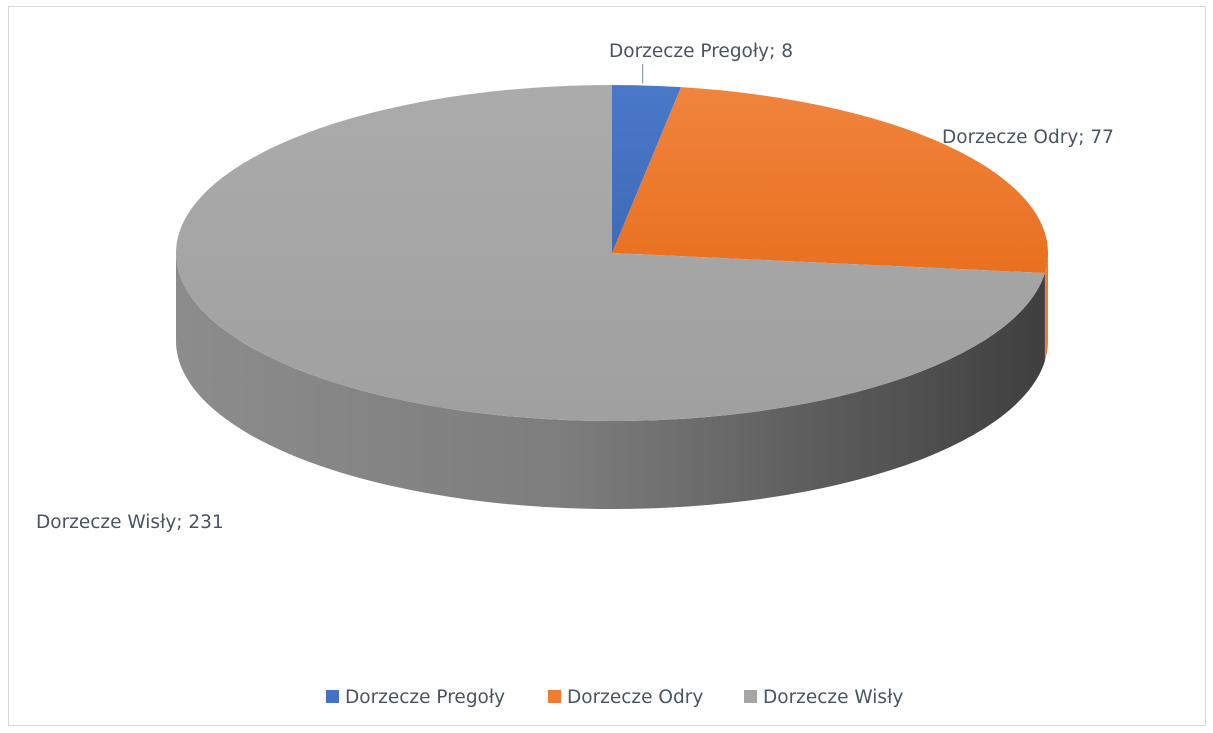  Describe the element at coordinates (701, 51) in the screenshot. I see `data-label-pregola: Dorzecze Pregoły; 8` at that location.